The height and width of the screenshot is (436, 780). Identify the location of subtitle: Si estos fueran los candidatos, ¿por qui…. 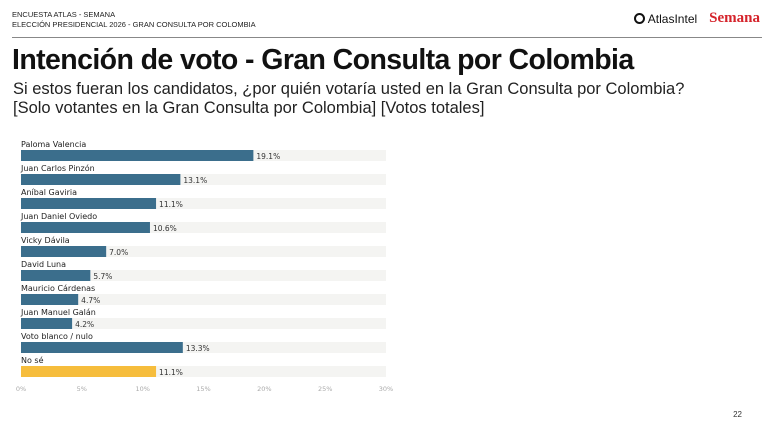
(348, 99).